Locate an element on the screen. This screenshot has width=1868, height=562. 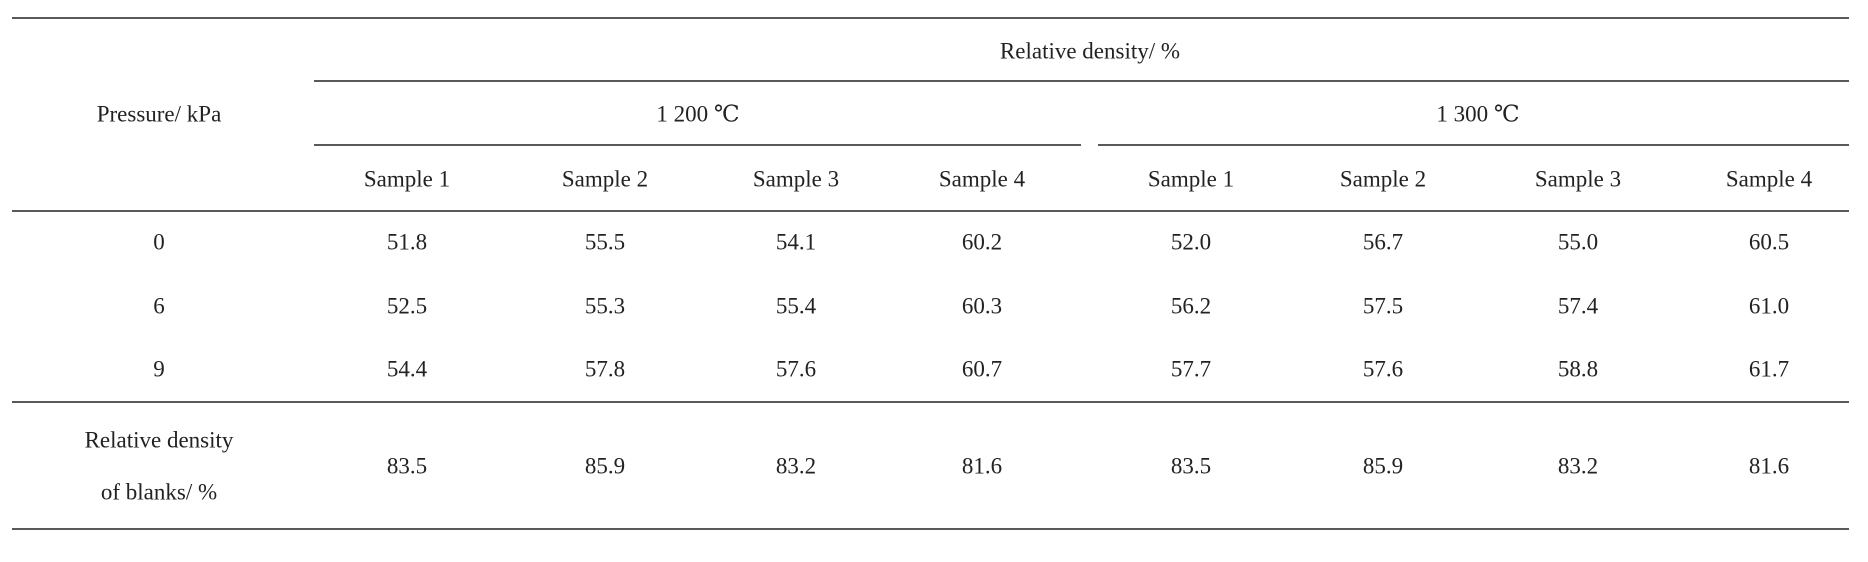
cell: 51.8 is located at coordinates (407, 241).